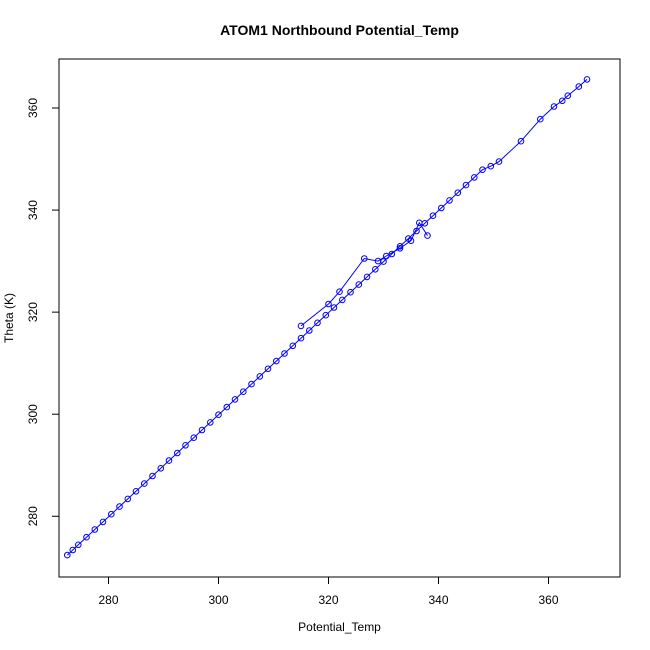 Image resolution: width=650 pixels, height=650 pixels. What do you see at coordinates (108, 600) in the screenshot?
I see `x-tick-label: 280` at bounding box center [108, 600].